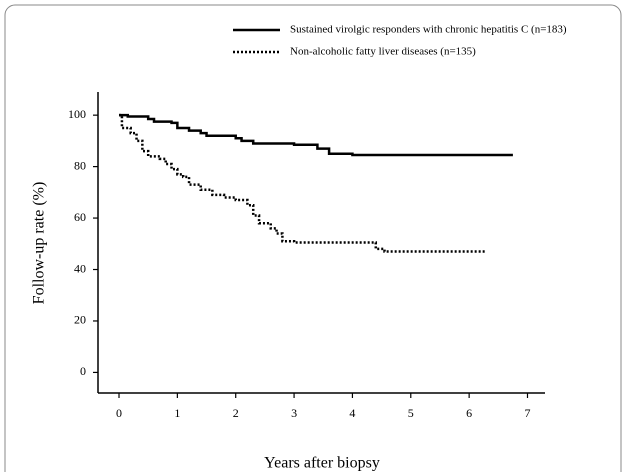 This screenshot has height=472, width=627. What do you see at coordinates (177, 413) in the screenshot?
I see `x-tick-label: 1` at bounding box center [177, 413].